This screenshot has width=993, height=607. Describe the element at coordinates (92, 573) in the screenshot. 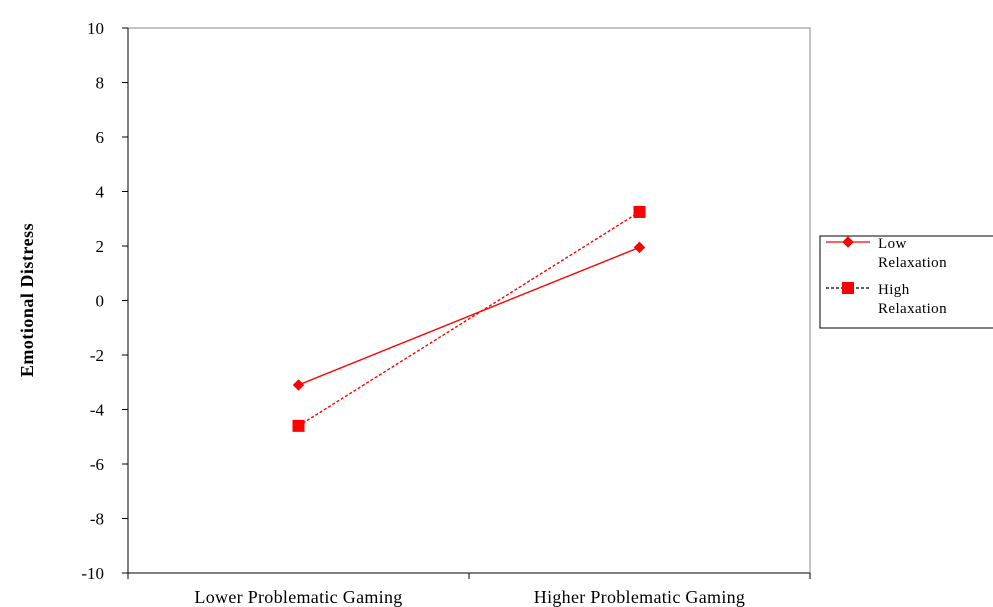

I see `y-tick-label: -10` at that location.